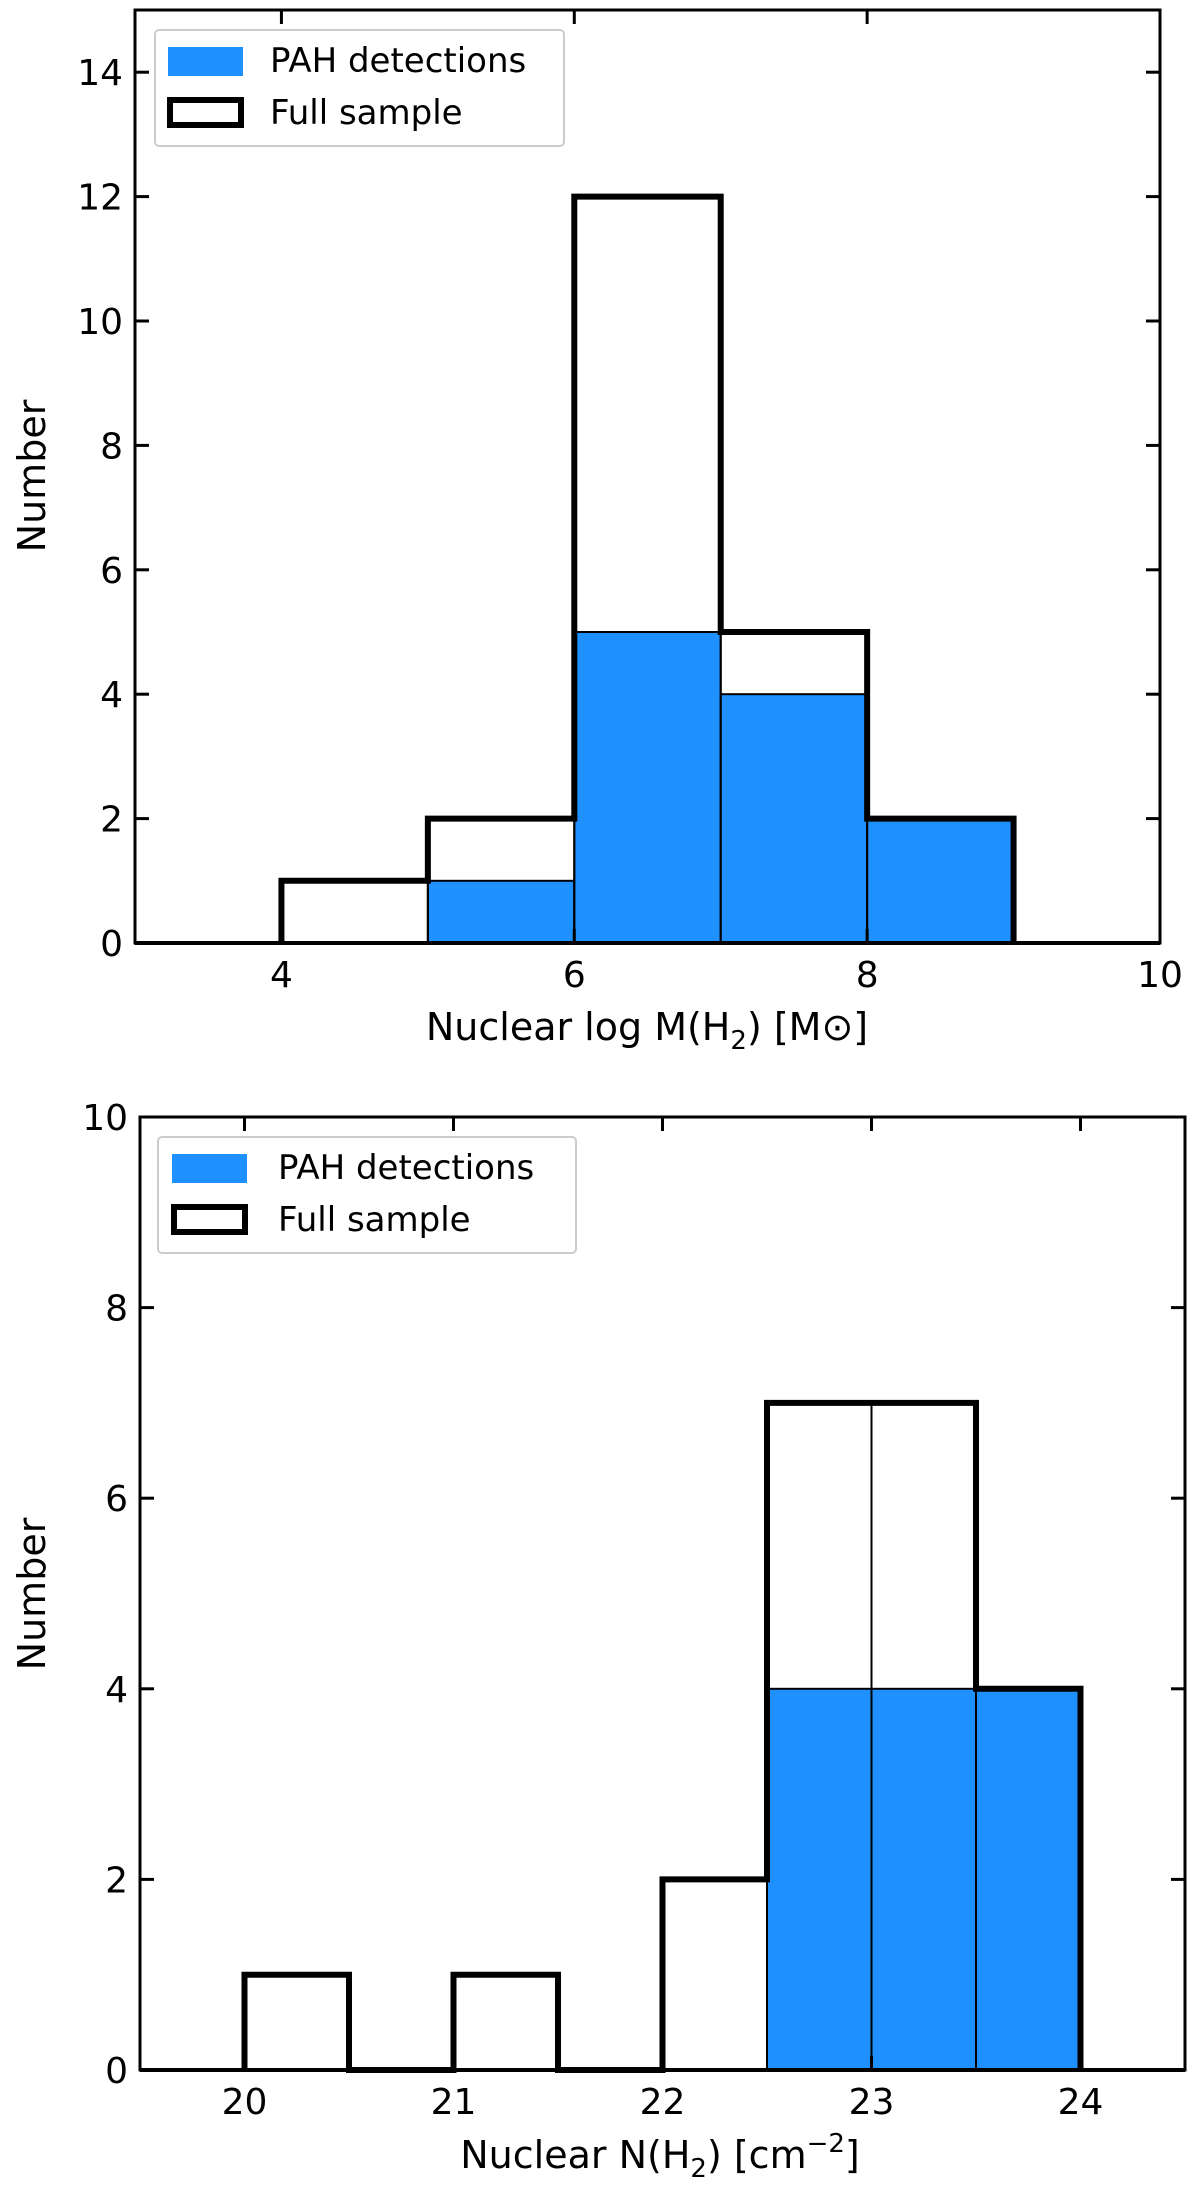 The image size is (1200, 2201). Describe the element at coordinates (872, 2102) in the screenshot. I see `x-tick-label-bottom-23: 23` at that location.